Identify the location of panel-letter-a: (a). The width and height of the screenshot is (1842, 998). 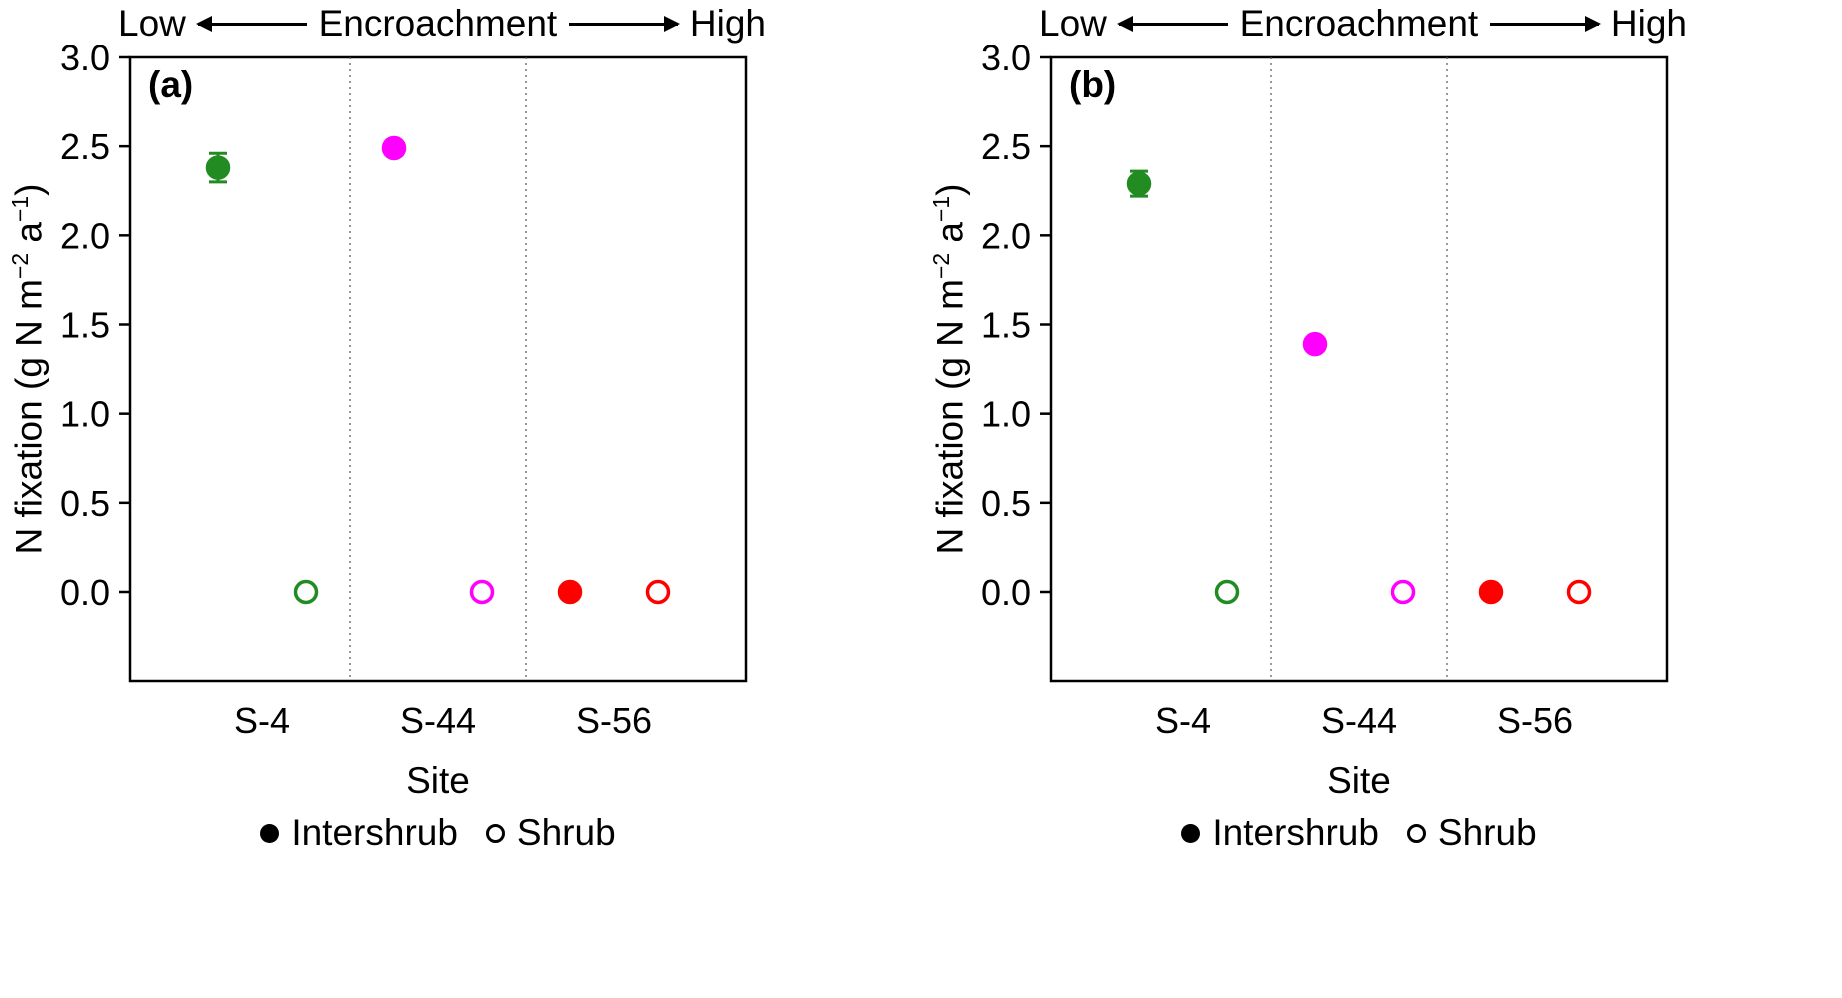
(171, 84).